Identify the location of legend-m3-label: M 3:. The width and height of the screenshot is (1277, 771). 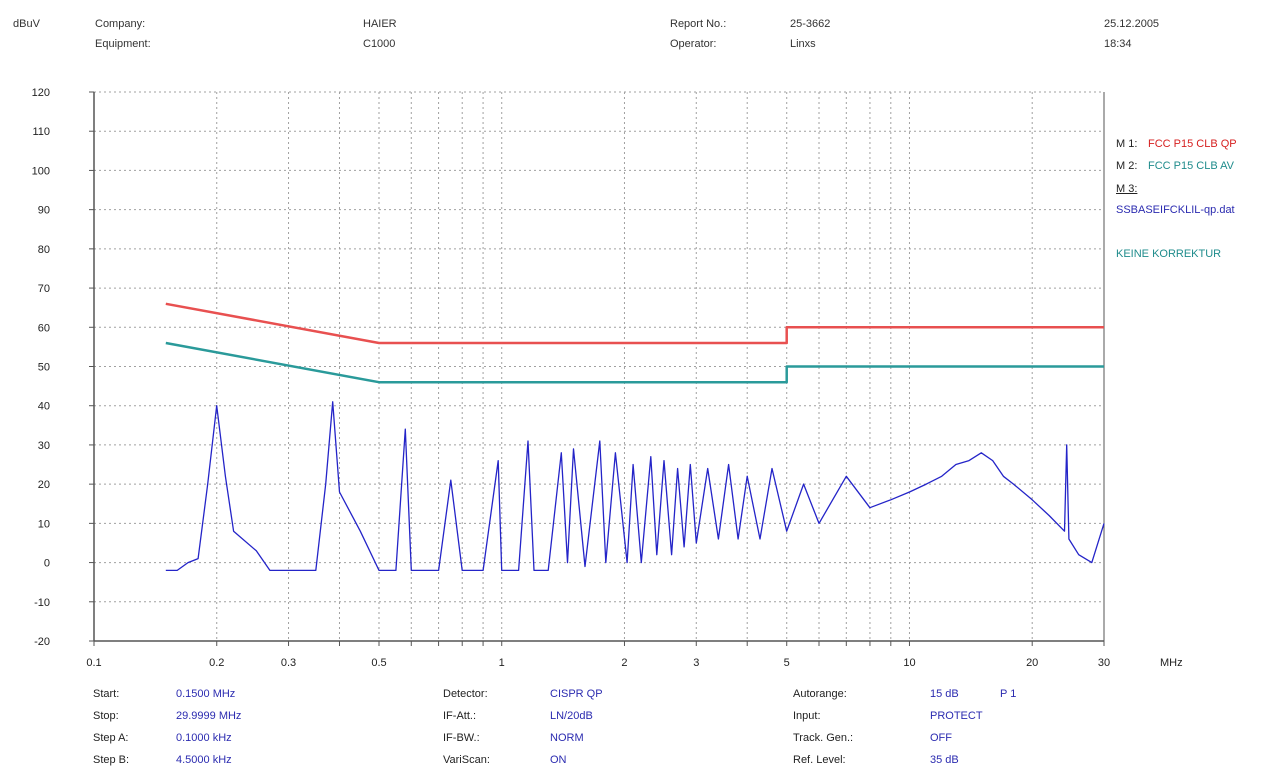
(1127, 189).